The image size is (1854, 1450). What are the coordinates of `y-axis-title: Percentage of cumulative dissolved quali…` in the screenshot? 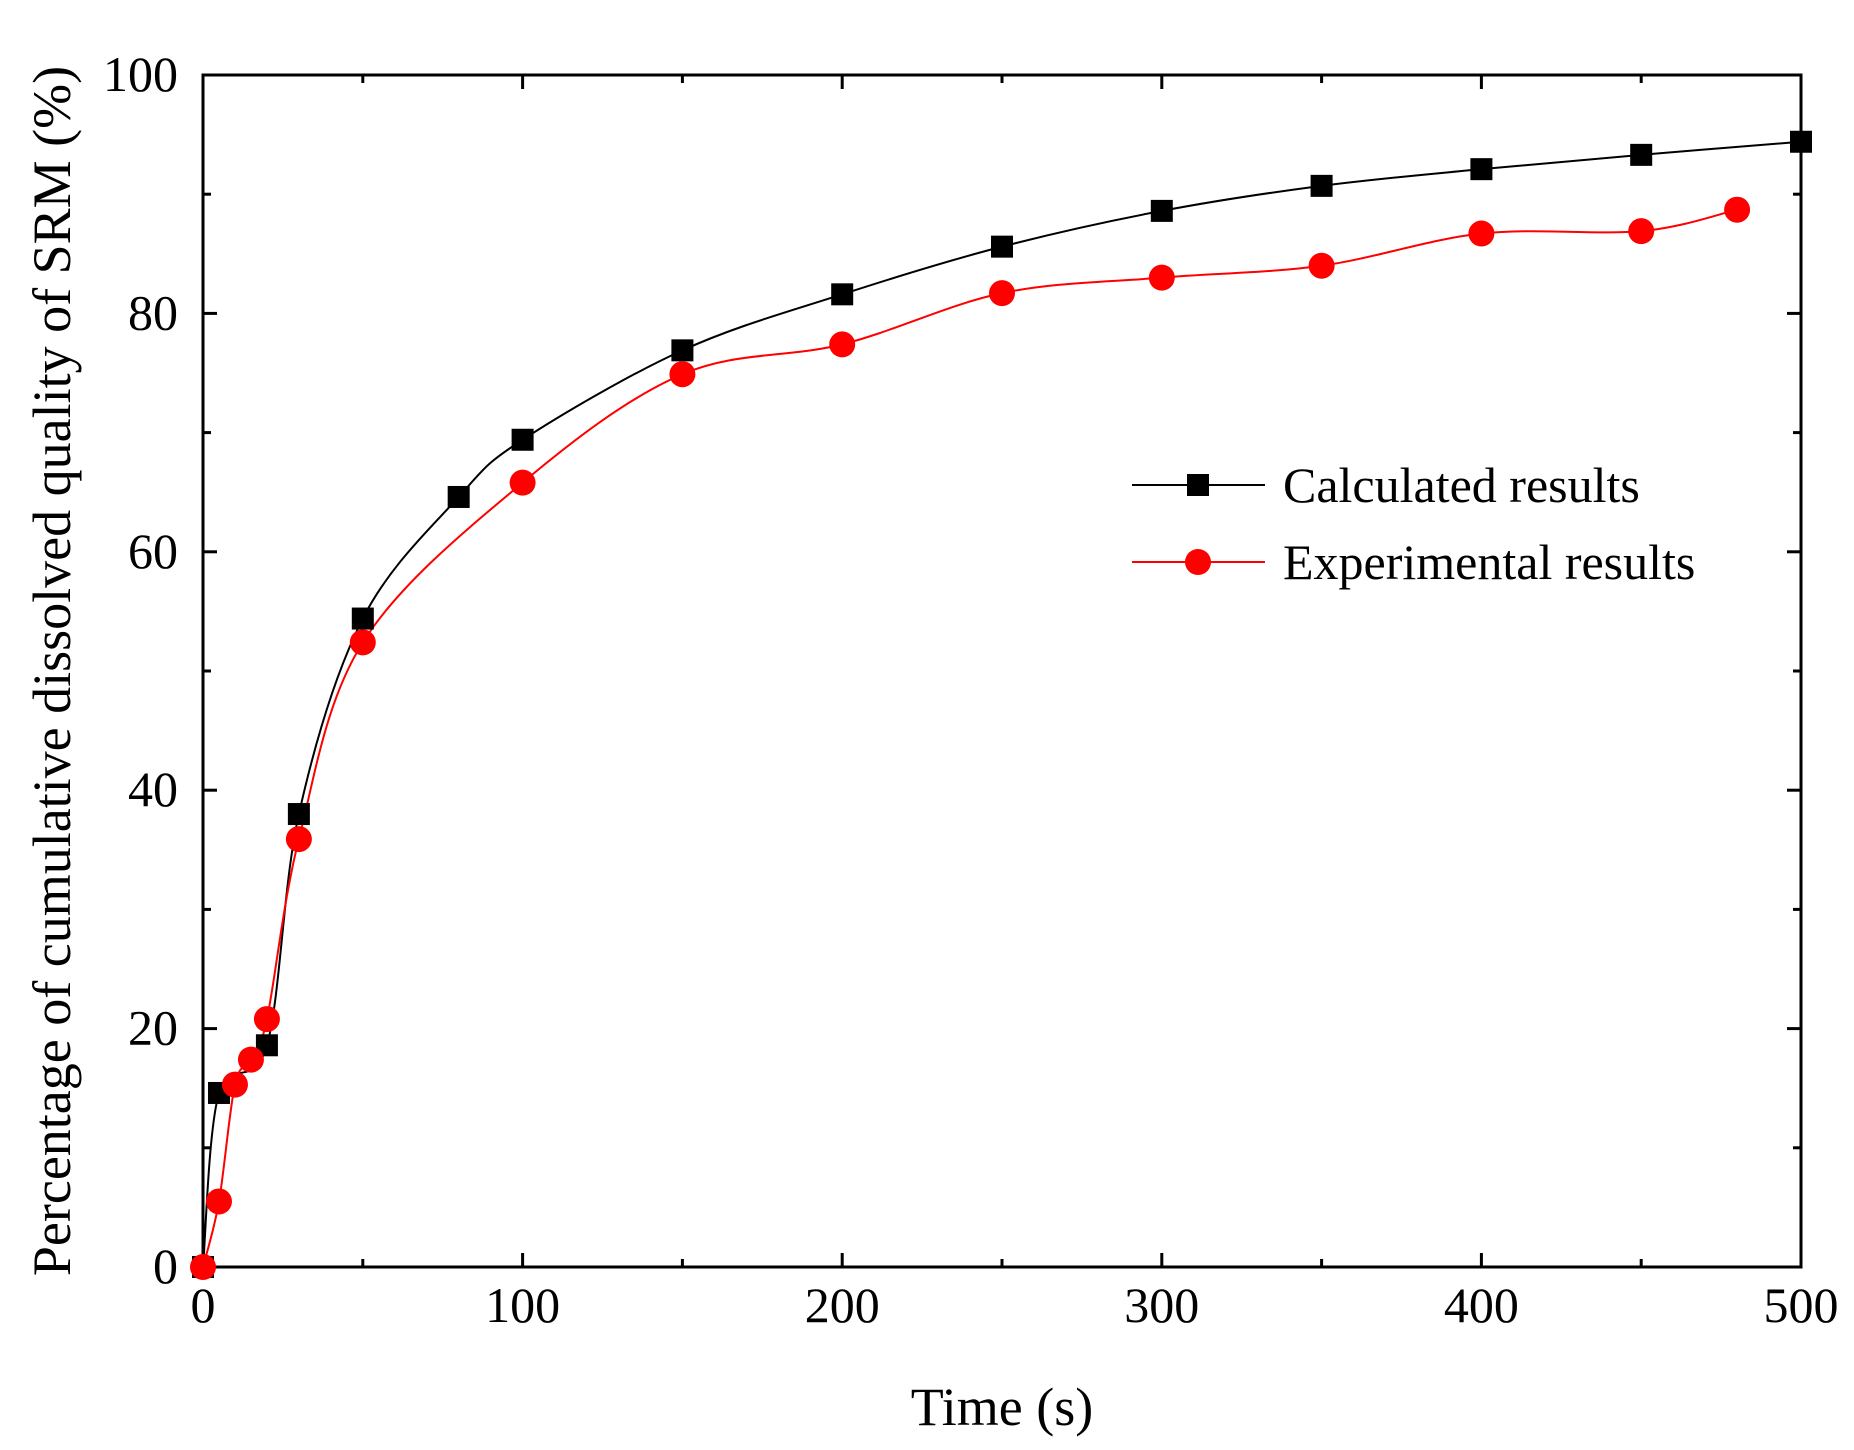 It's located at (52, 671).